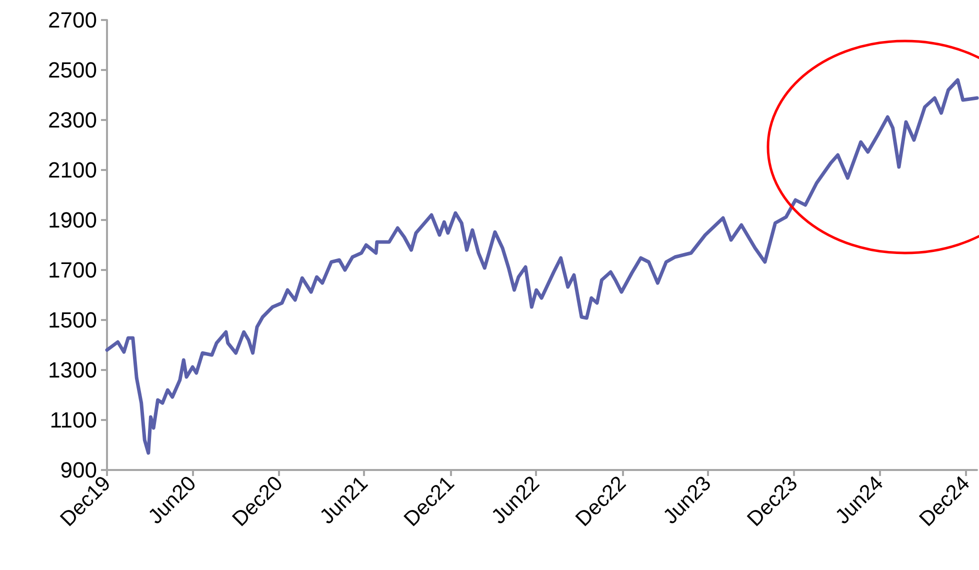 The image size is (979, 570). What do you see at coordinates (72, 370) in the screenshot?
I see `y-tick-label: 1300` at bounding box center [72, 370].